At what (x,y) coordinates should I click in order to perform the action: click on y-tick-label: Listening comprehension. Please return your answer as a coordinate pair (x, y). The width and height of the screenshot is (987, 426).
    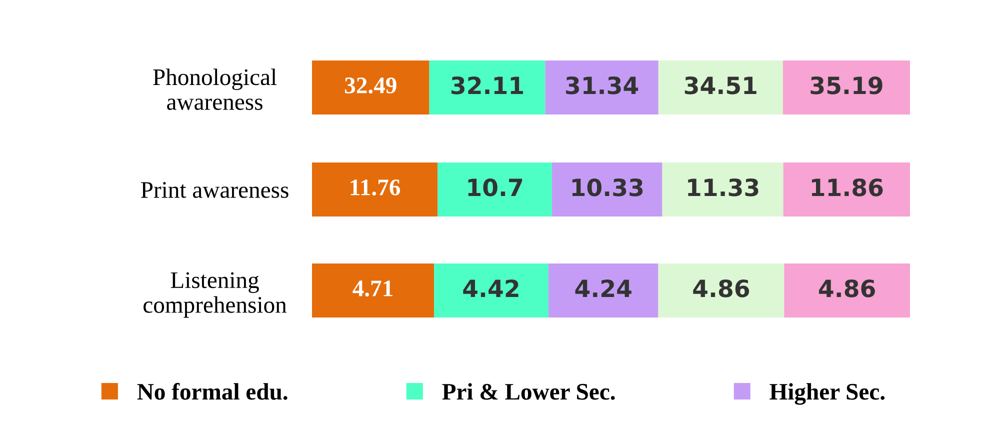
    Looking at the image, I should click on (215, 295).